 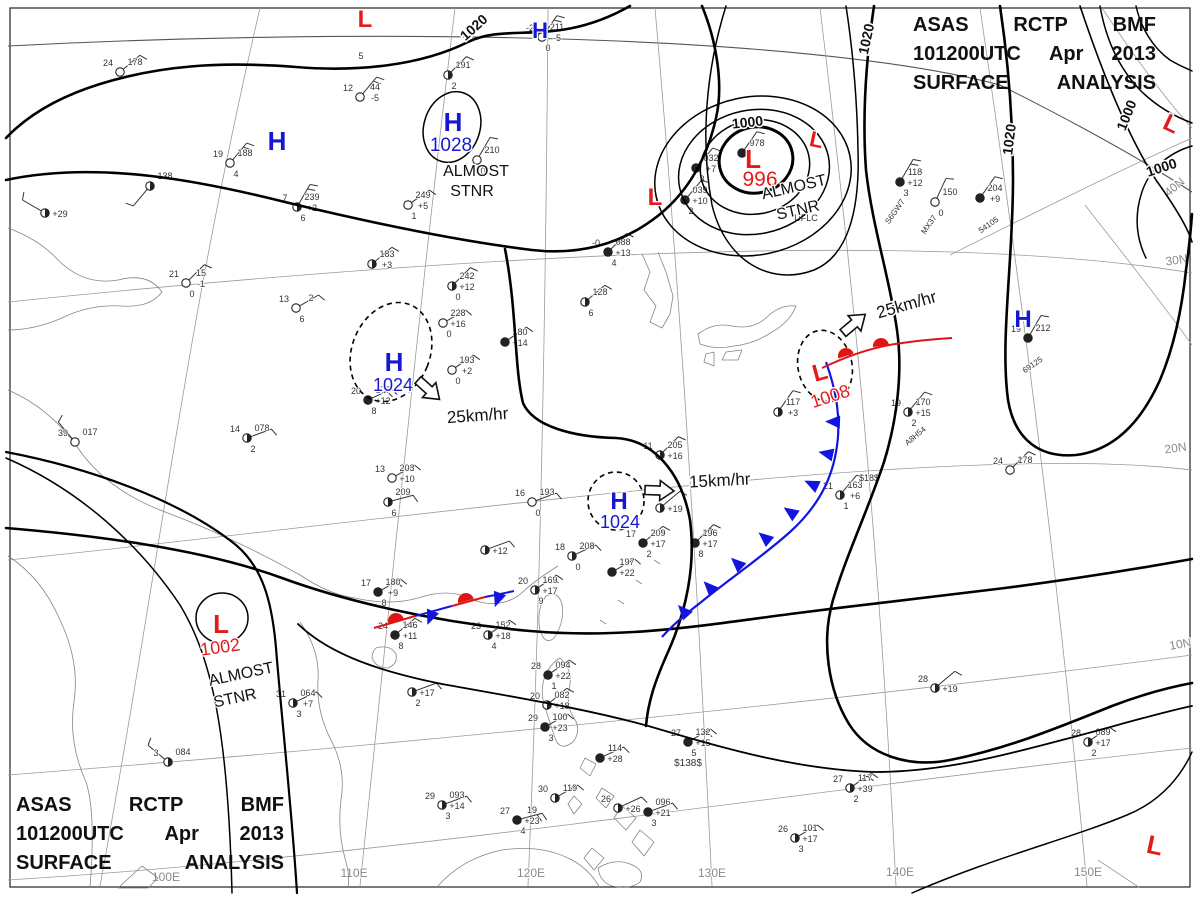 What do you see at coordinates (221, 624) in the screenshot?
I see `low-pressure-letter: L` at bounding box center [221, 624].